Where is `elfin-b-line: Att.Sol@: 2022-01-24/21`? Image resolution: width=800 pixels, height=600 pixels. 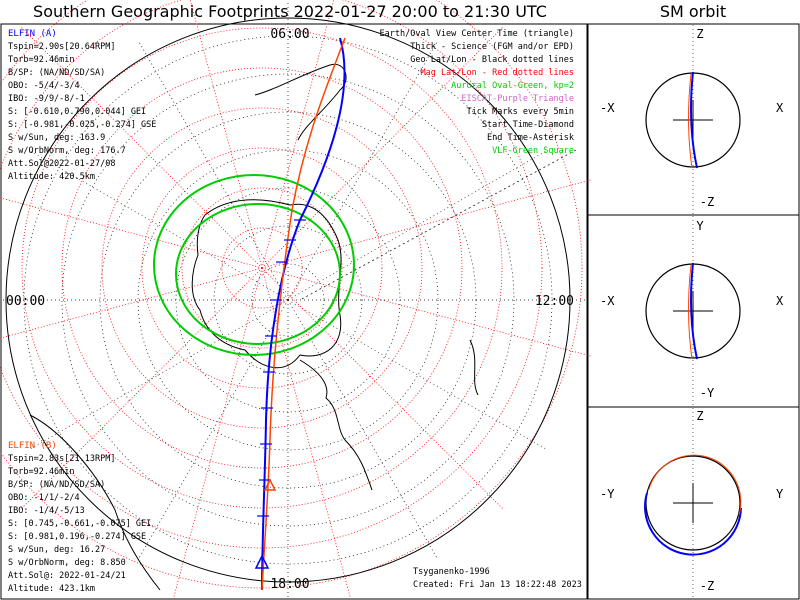 elfin-b-line: Att.Sol@: 2022-01-24/21 is located at coordinates (67, 576).